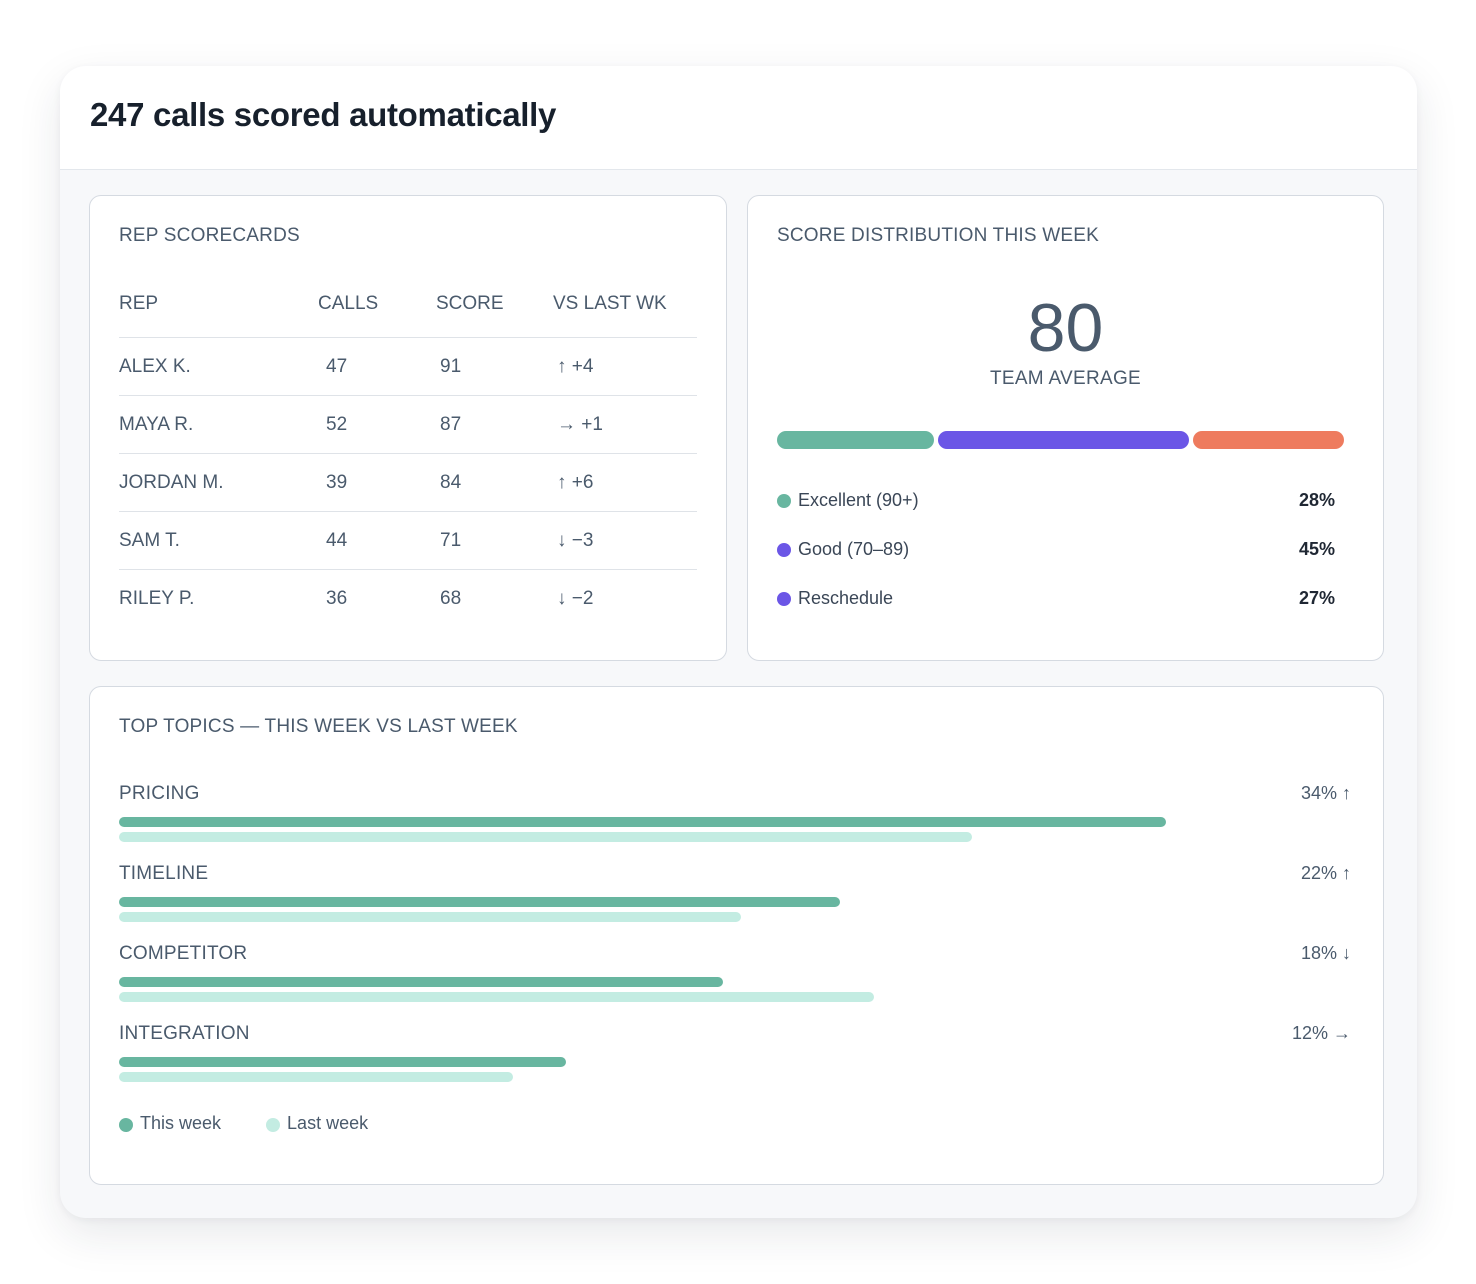 This screenshot has height=1284, width=1476. What do you see at coordinates (575, 540) in the screenshot?
I see `rep-change: ↓ −3` at bounding box center [575, 540].